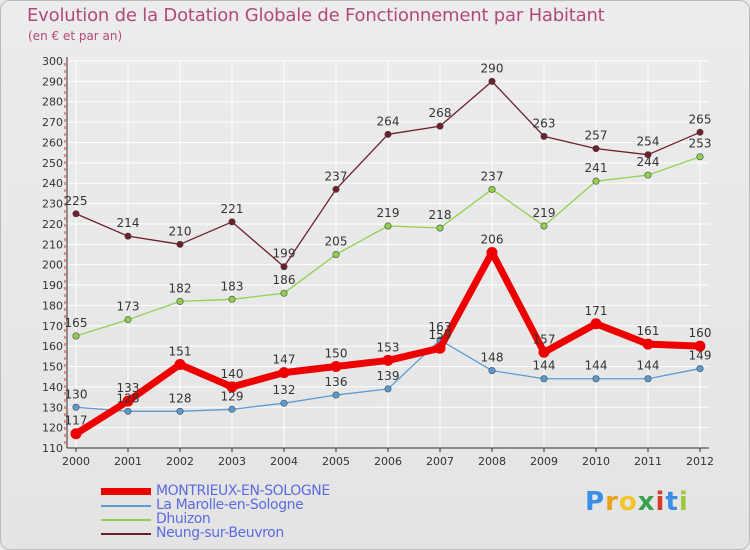 The image size is (750, 550). Describe the element at coordinates (284, 360) in the screenshot. I see `data-label: 147` at that location.